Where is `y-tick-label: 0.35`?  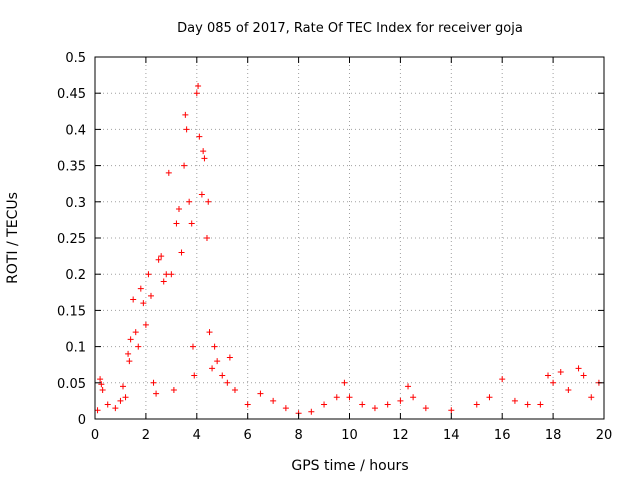
y-tick-label: 0.35 is located at coordinates (71, 167).